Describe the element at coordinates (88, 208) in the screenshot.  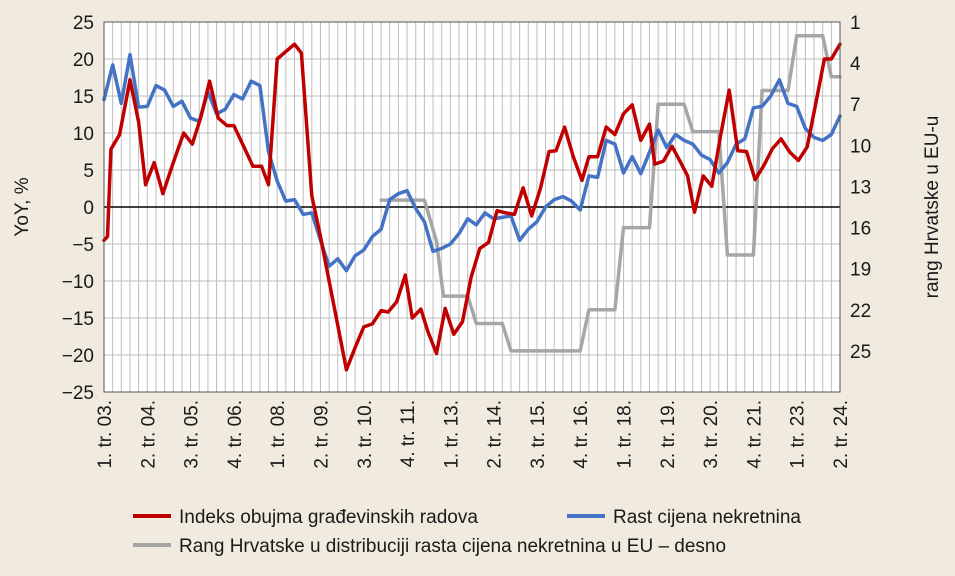
I see `left-tick-label: 0` at that location.